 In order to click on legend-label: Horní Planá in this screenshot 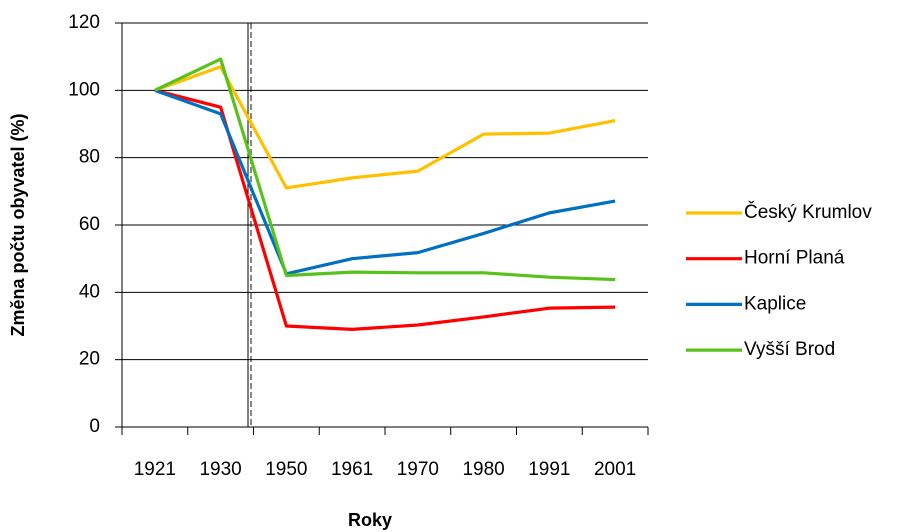, I will do `click(794, 258)`.